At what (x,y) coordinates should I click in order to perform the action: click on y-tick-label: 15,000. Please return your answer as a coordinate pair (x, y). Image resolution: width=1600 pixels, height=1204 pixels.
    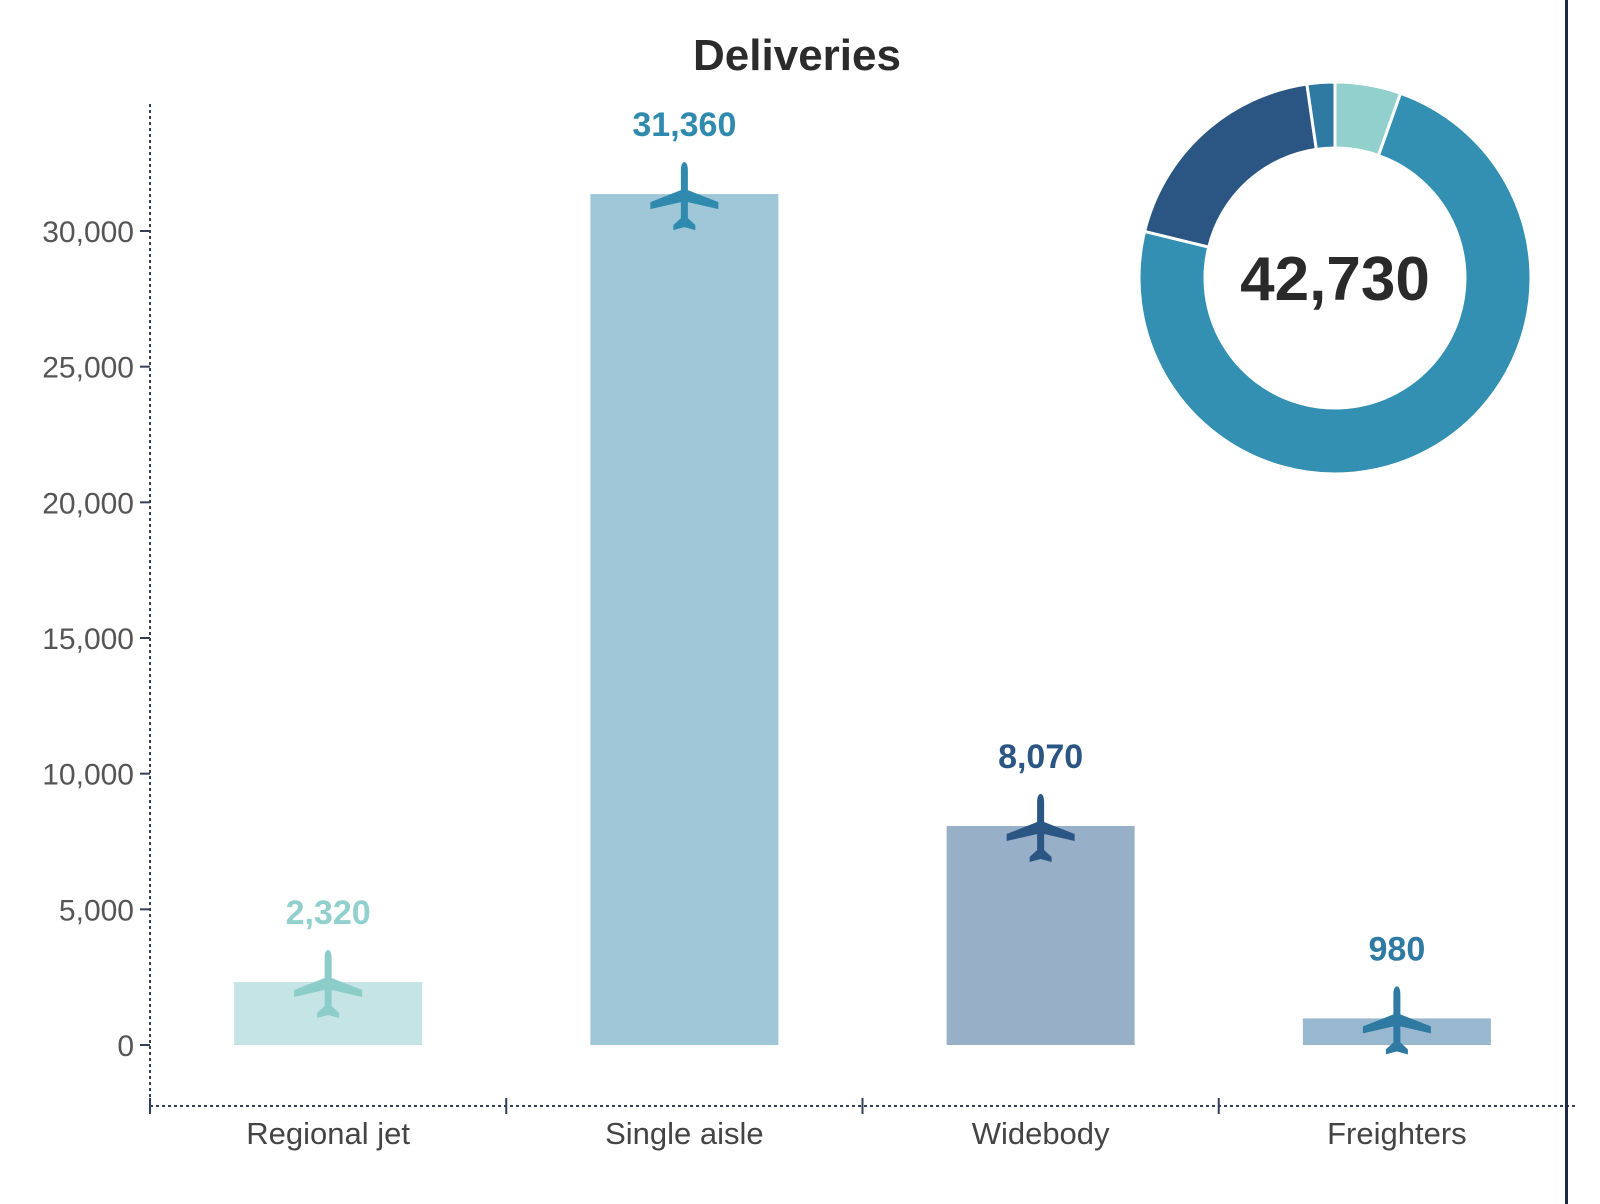
    Looking at the image, I should click on (88, 639).